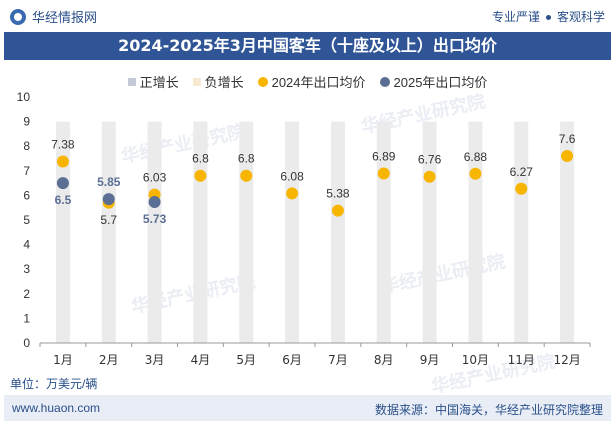  Describe the element at coordinates (131, 81) in the screenshot. I see `legend-swatch-positive` at that location.